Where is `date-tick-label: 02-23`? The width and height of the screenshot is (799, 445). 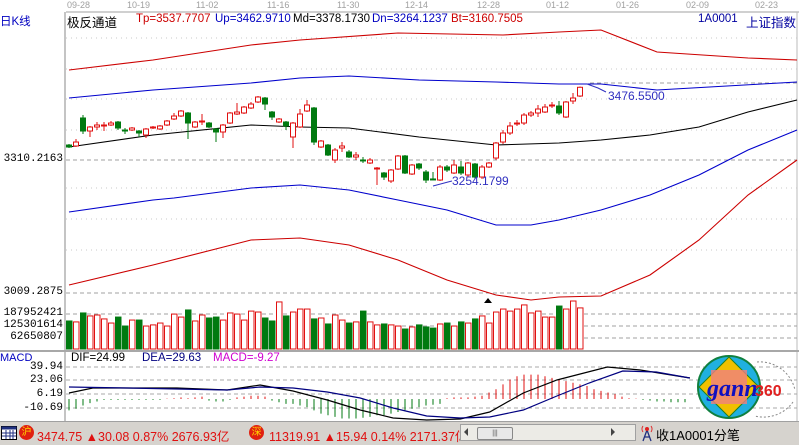 date-tick-label: 02-23 is located at coordinates (767, 5).